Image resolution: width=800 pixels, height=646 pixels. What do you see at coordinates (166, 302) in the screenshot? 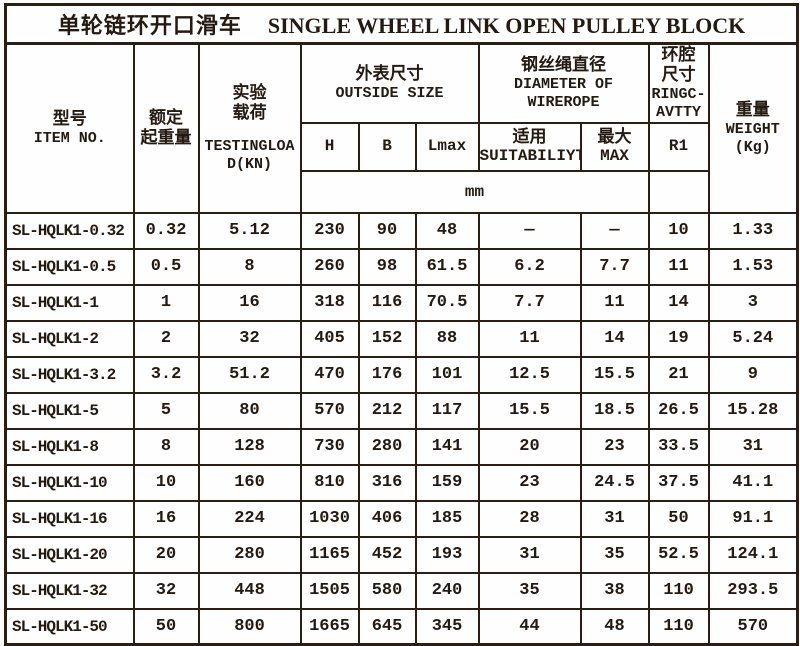
I see `cell-capacity: 1` at bounding box center [166, 302].